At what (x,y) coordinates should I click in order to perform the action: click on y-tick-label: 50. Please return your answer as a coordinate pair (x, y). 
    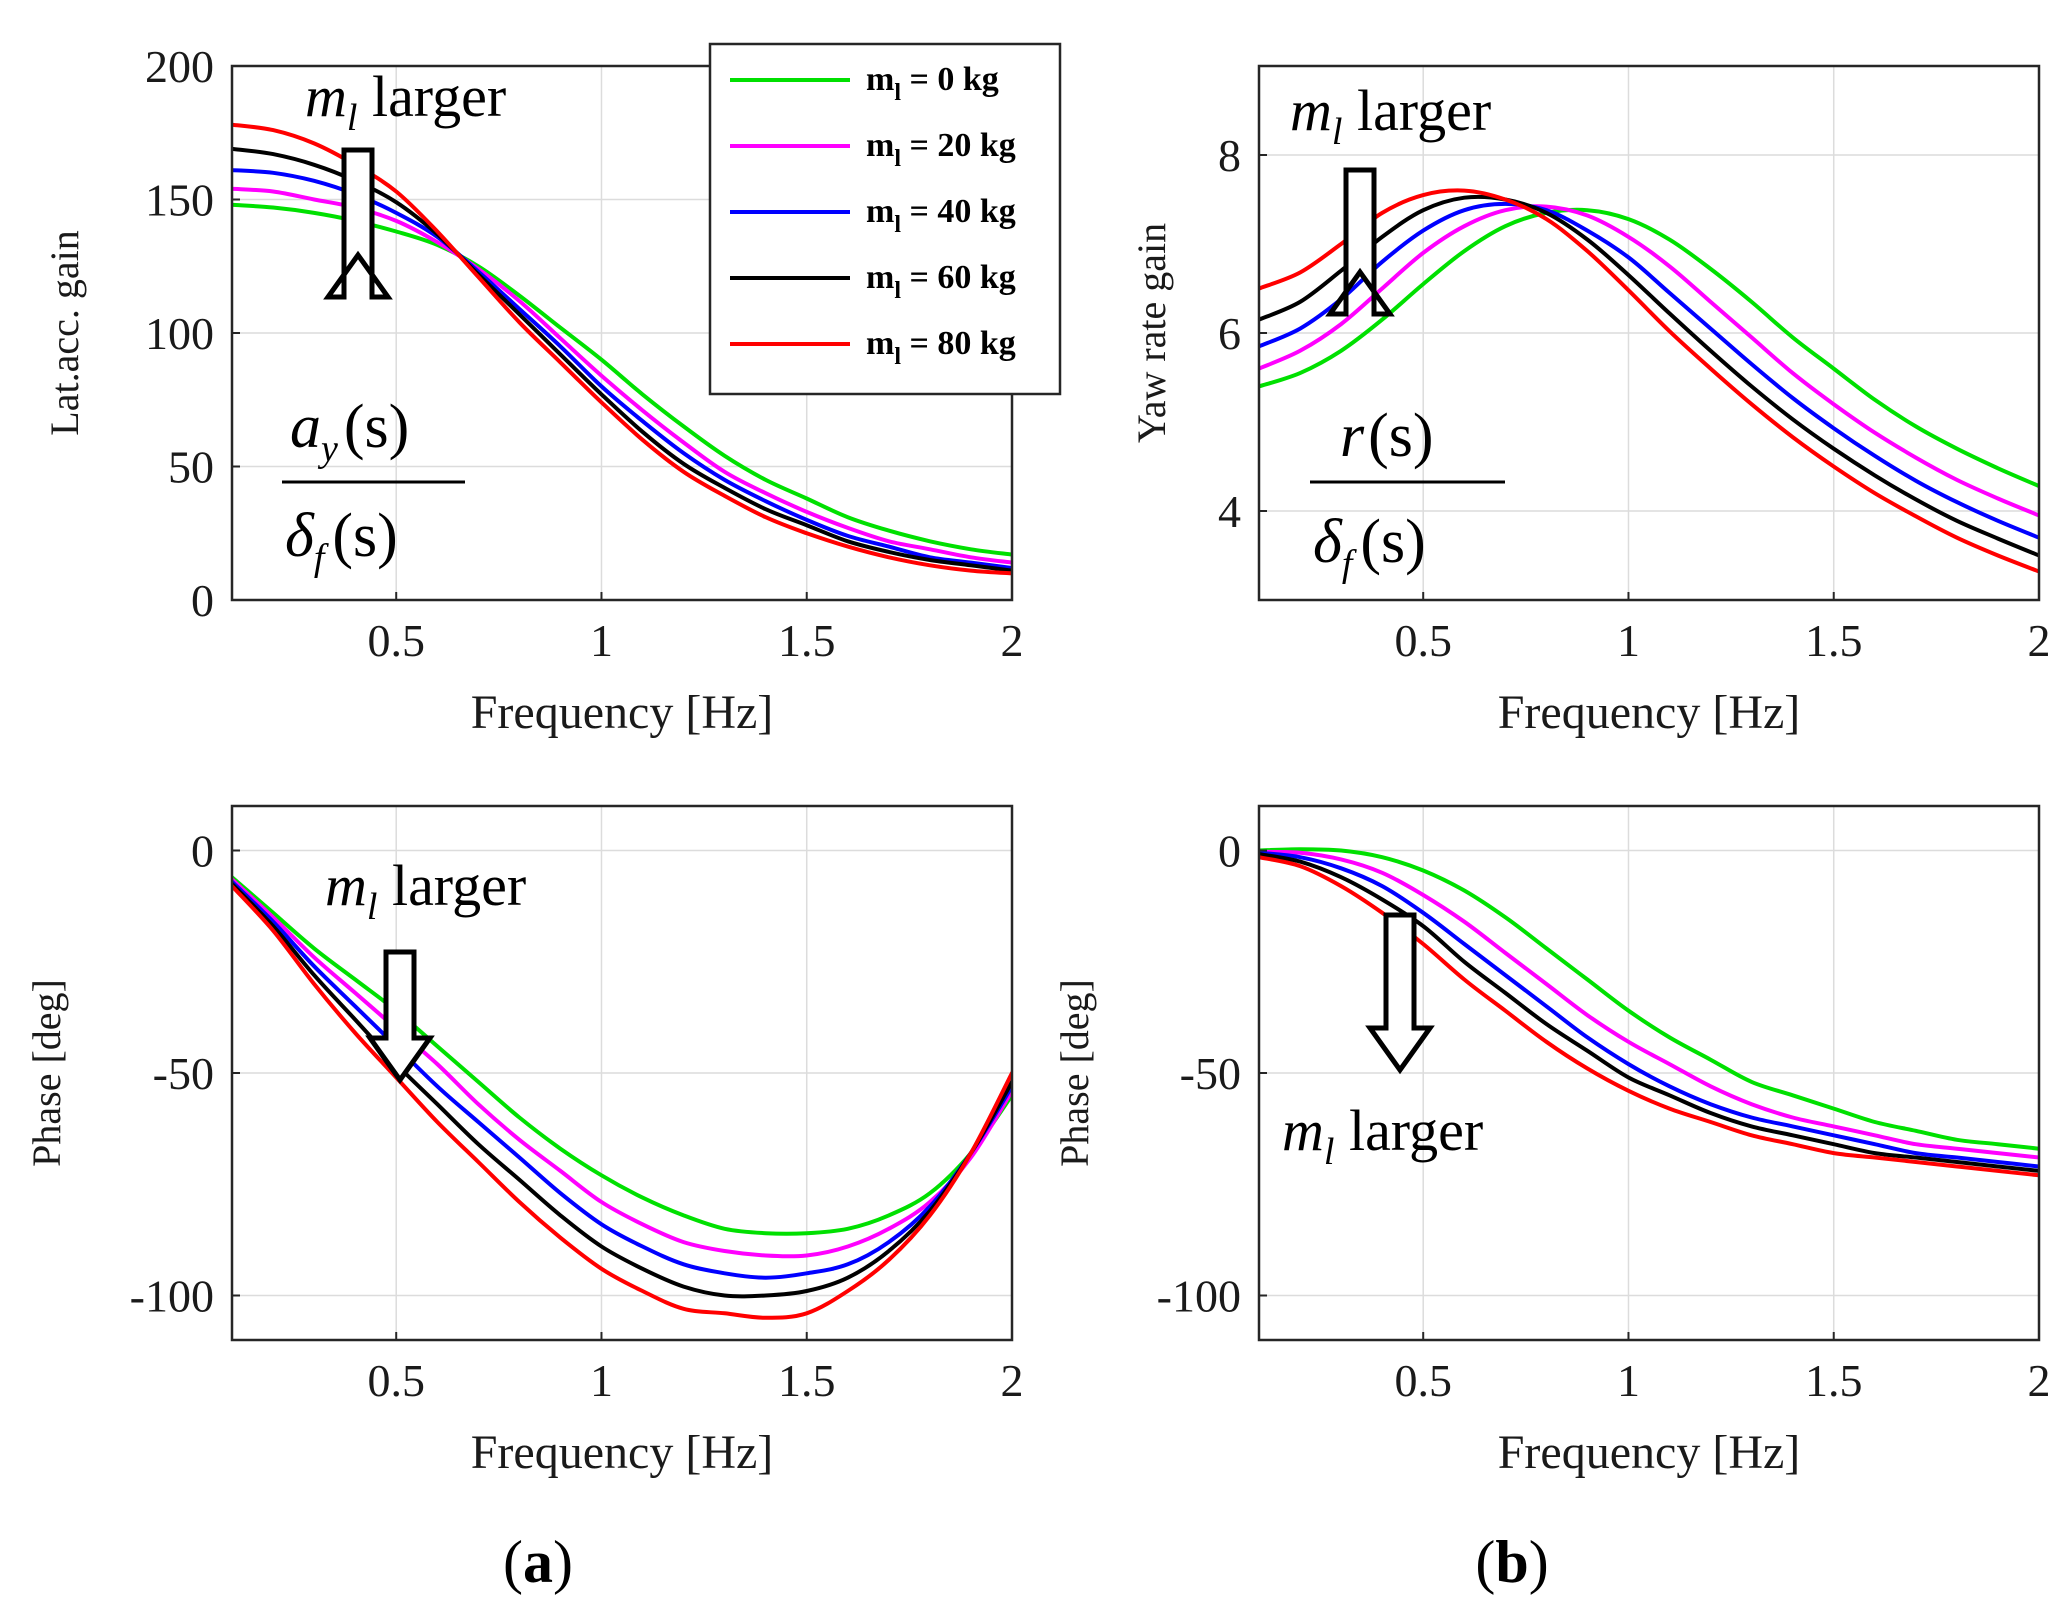
    Looking at the image, I should click on (191, 467).